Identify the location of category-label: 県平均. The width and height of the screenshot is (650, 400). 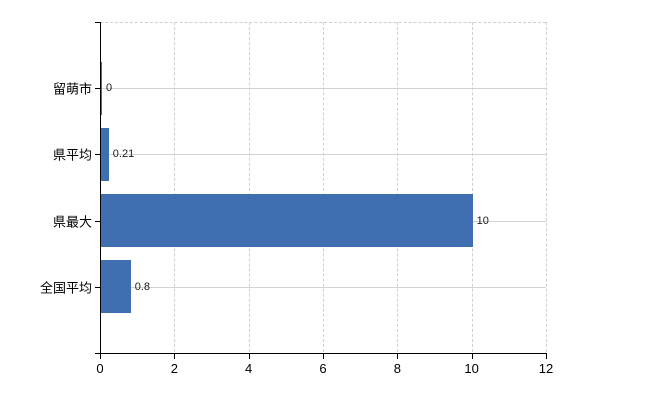
(72, 155).